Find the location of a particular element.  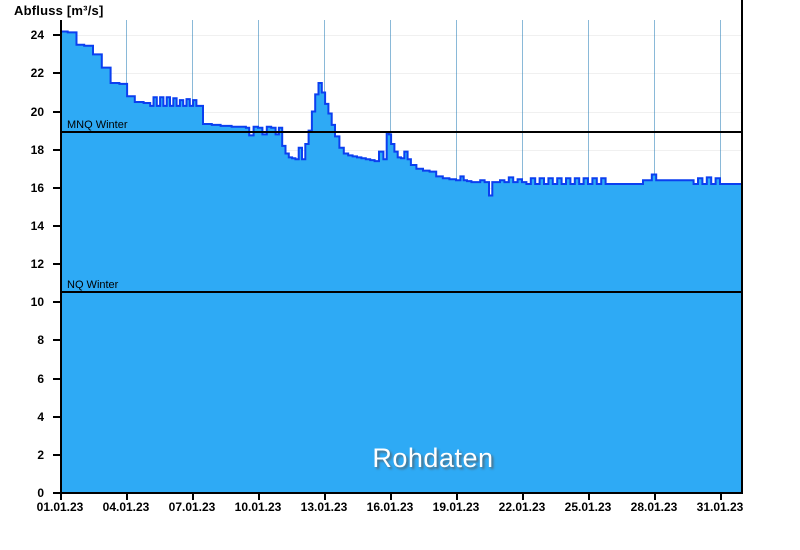

right-axis-line is located at coordinates (742, 247).